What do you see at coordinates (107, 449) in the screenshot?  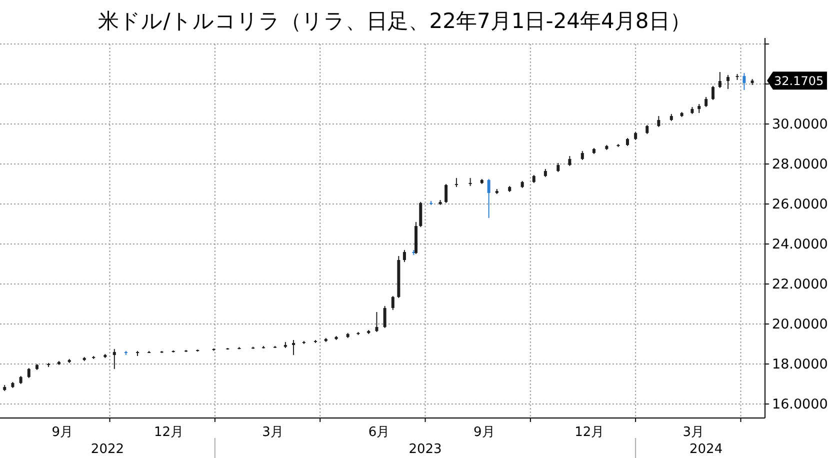 I see `x2-tick-label: 2022` at bounding box center [107, 449].